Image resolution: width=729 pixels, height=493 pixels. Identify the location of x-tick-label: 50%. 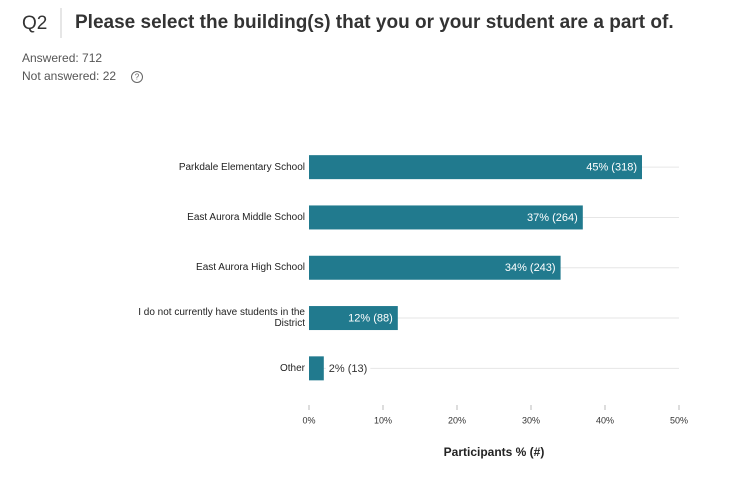
(679, 420).